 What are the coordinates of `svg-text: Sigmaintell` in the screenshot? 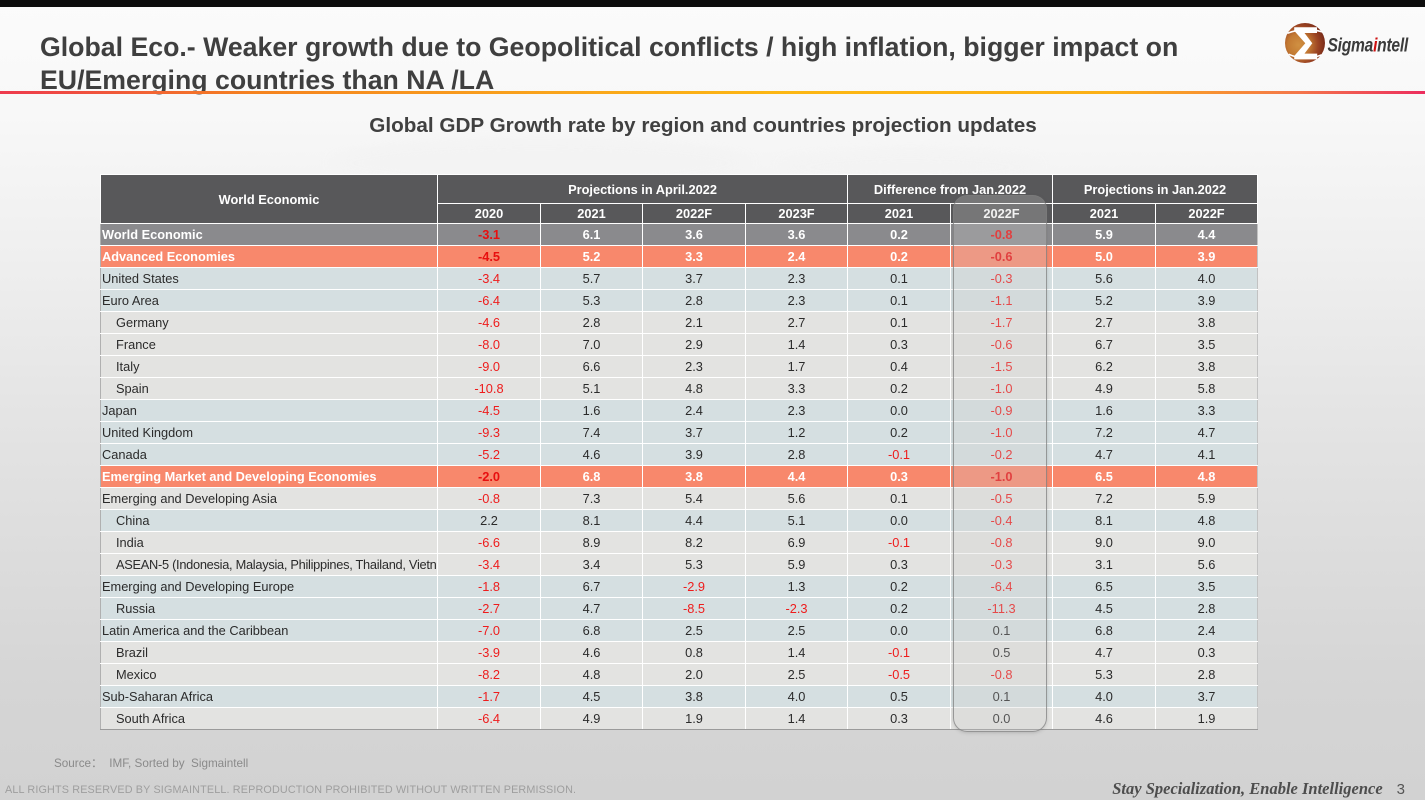 It's located at (1369, 45).